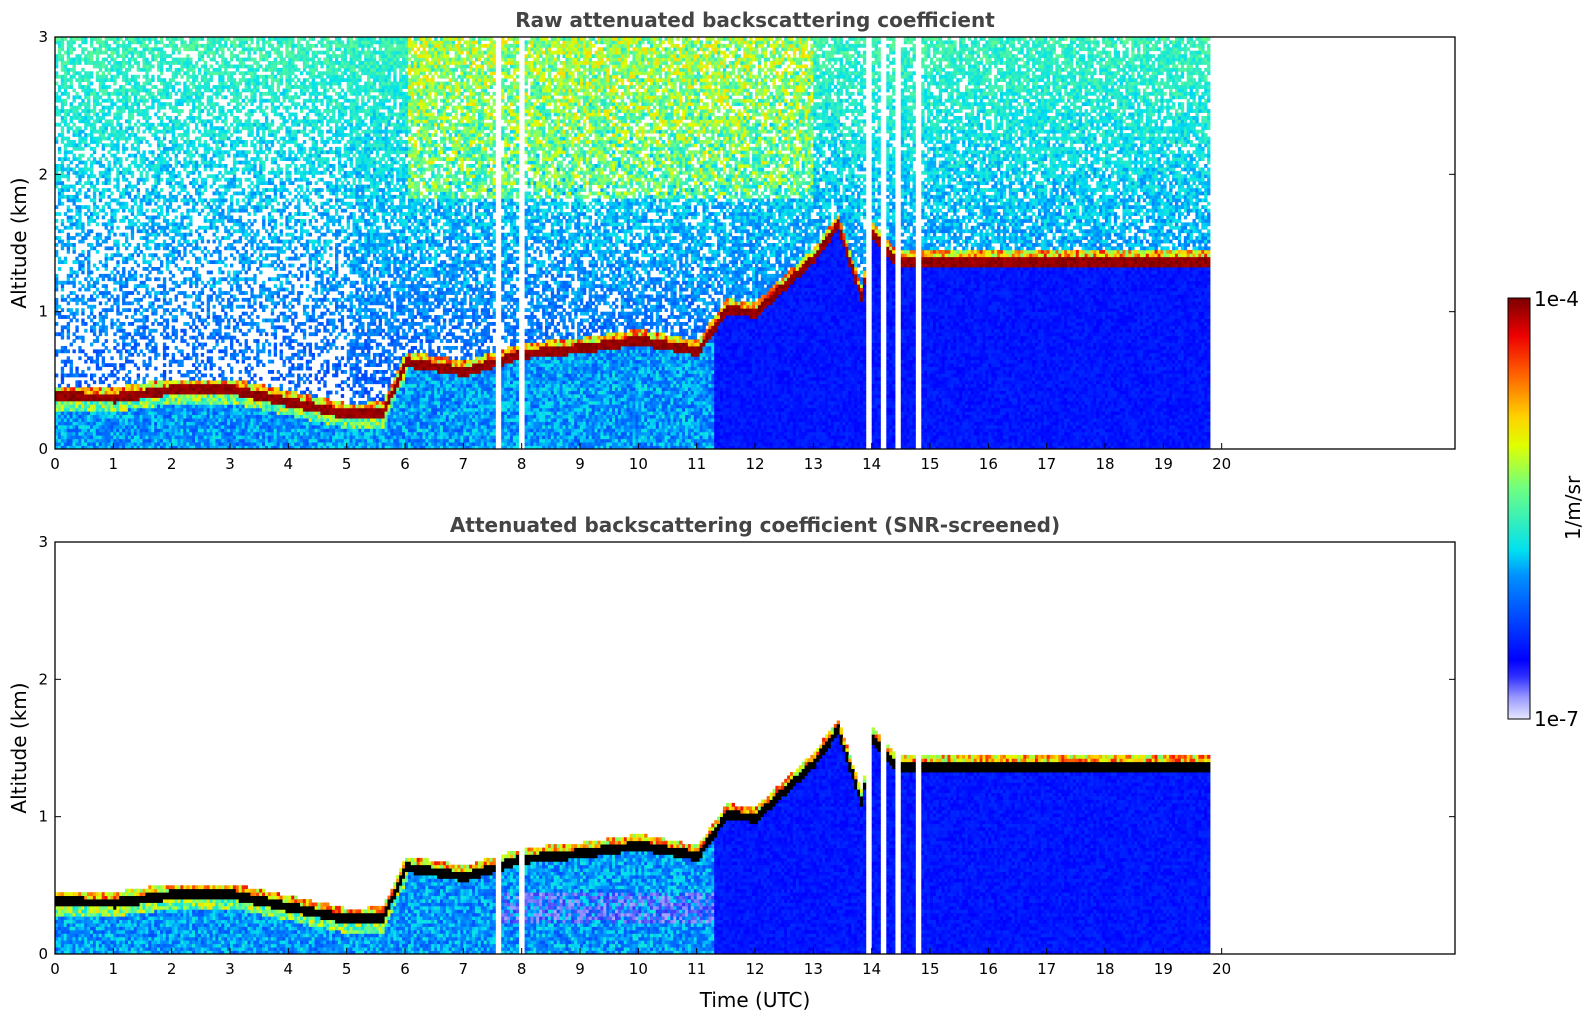 The height and width of the screenshot is (1020, 1595). I want to click on colorbar-label: 1/m/sr, so click(1573, 507).